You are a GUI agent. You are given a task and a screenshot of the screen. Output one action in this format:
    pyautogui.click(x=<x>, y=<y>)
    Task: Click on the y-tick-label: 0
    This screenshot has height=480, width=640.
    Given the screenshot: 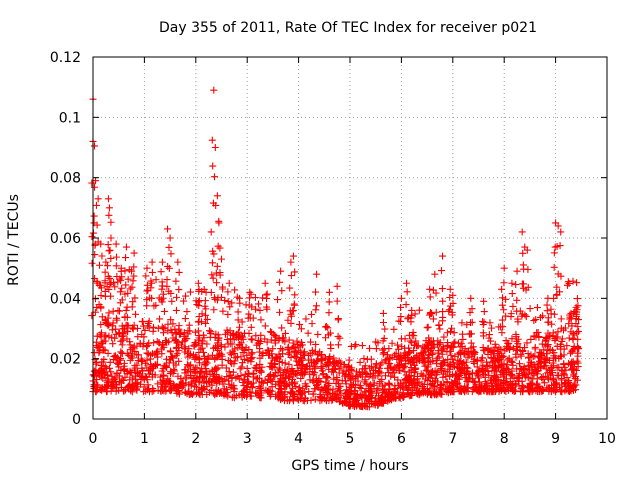 What is the action you would take?
    pyautogui.click(x=76, y=420)
    